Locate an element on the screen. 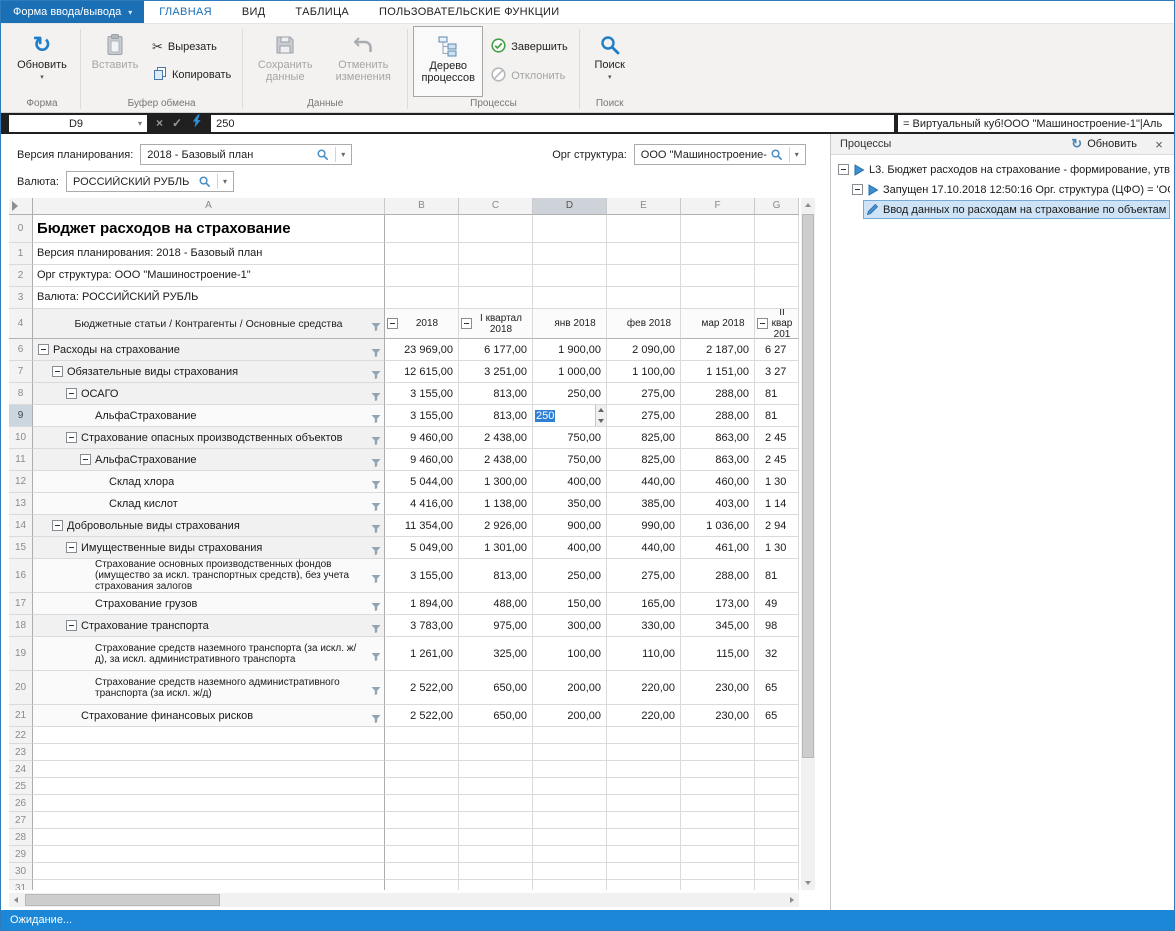 The width and height of the screenshot is (1175, 931). tab-1: ВИД is located at coordinates (253, 12).